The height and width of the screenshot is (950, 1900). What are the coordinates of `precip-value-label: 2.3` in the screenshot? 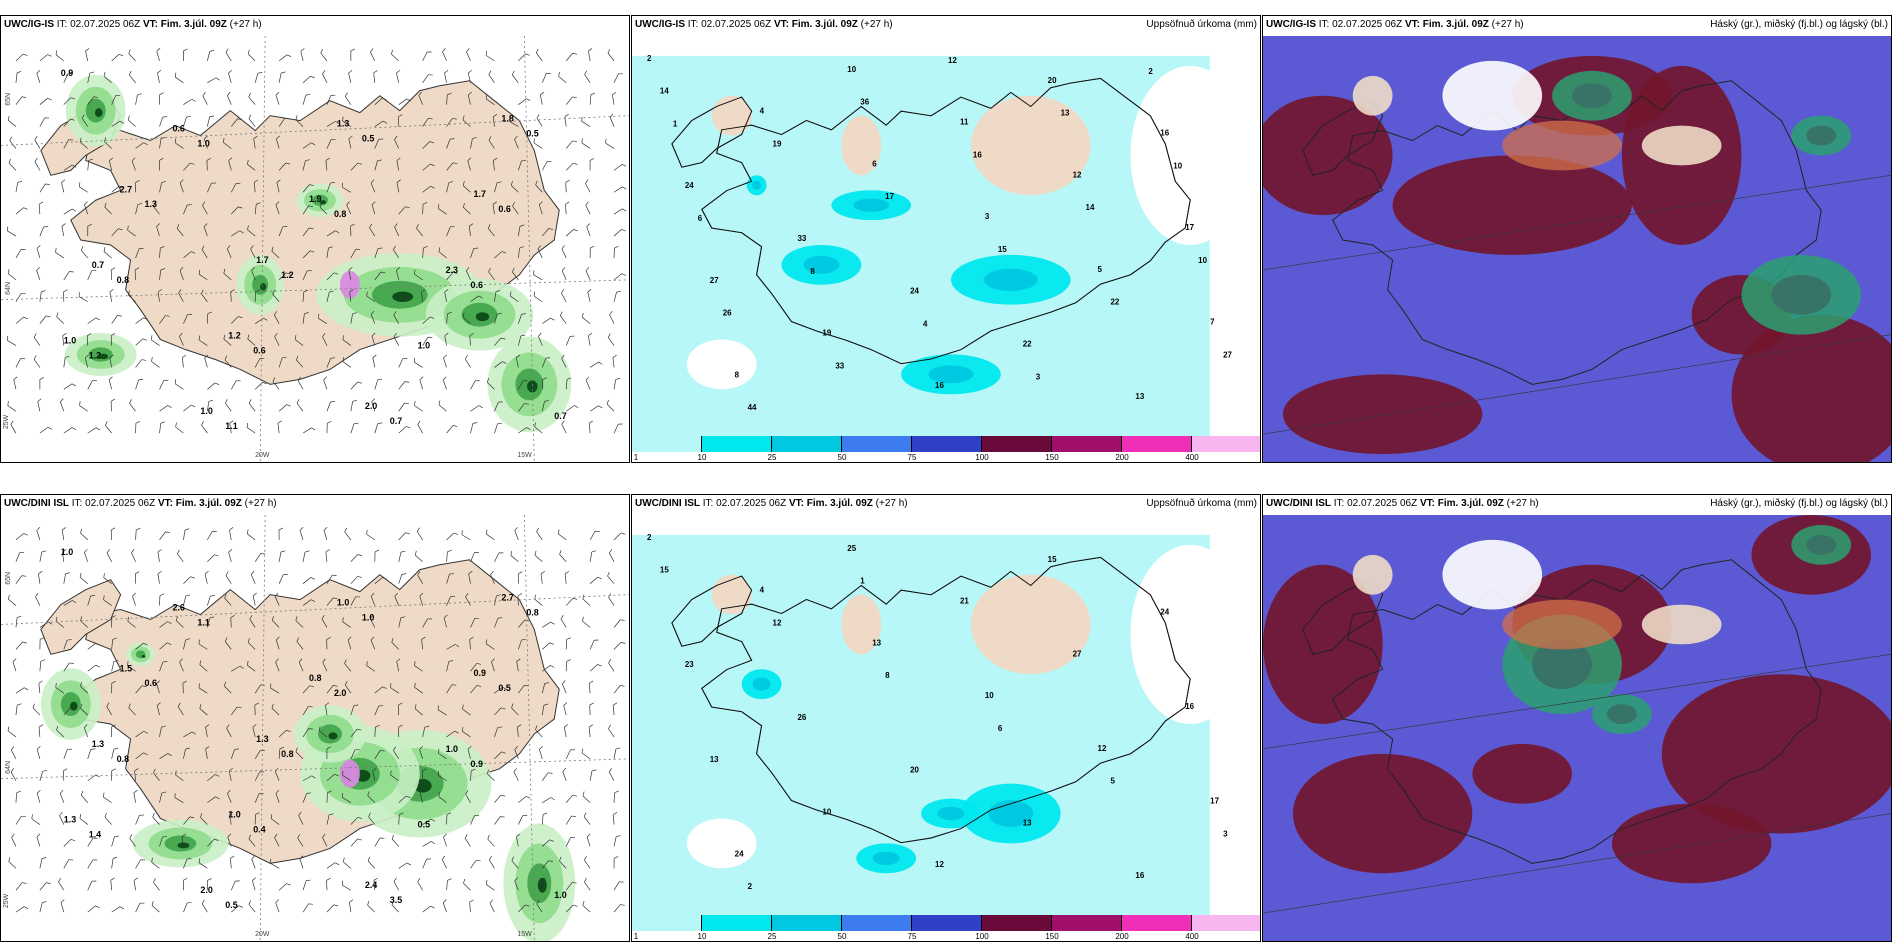 It's located at (452, 270).